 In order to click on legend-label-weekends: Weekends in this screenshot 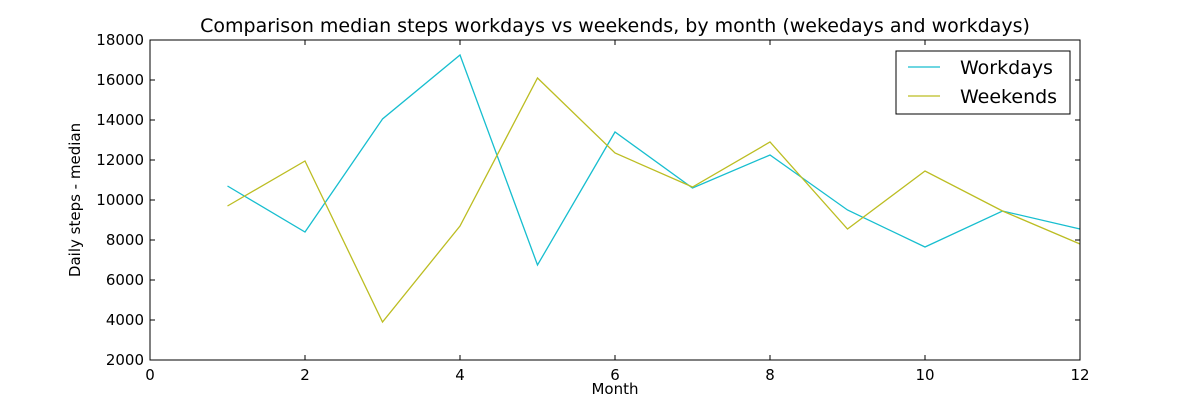, I will do `click(1008, 97)`.